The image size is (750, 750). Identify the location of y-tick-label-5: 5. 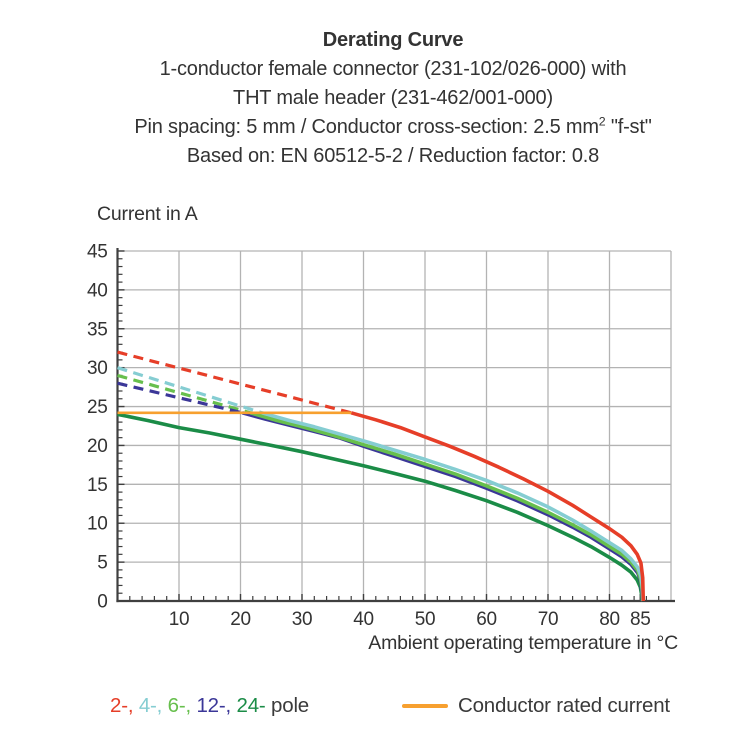
(102, 563).